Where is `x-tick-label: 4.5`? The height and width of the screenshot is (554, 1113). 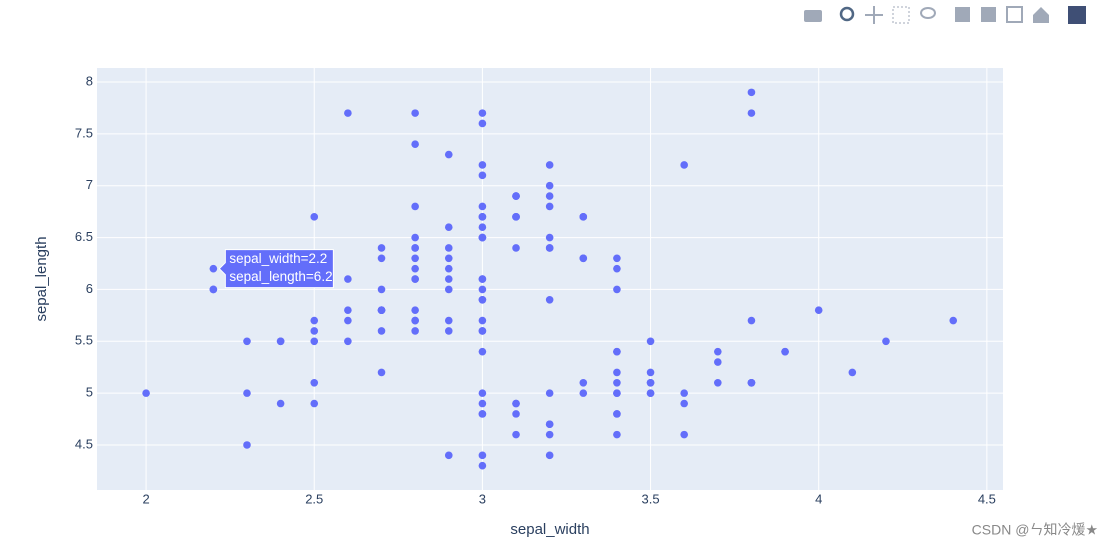 x-tick-label: 4.5 is located at coordinates (987, 498).